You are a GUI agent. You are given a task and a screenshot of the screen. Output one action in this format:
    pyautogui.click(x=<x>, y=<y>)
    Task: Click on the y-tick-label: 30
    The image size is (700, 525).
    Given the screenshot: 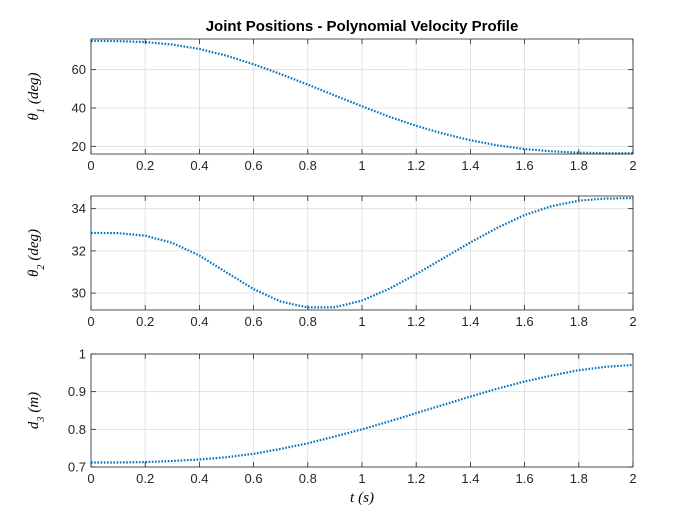 What is the action you would take?
    pyautogui.click(x=79, y=293)
    